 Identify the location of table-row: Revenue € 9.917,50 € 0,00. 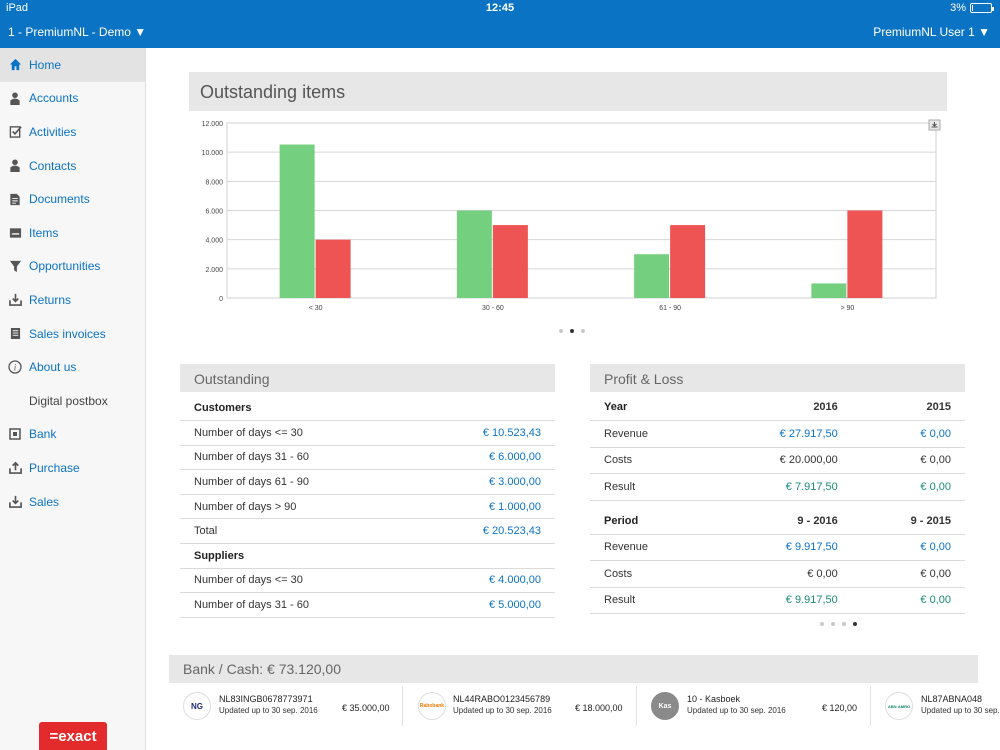
(777, 547).